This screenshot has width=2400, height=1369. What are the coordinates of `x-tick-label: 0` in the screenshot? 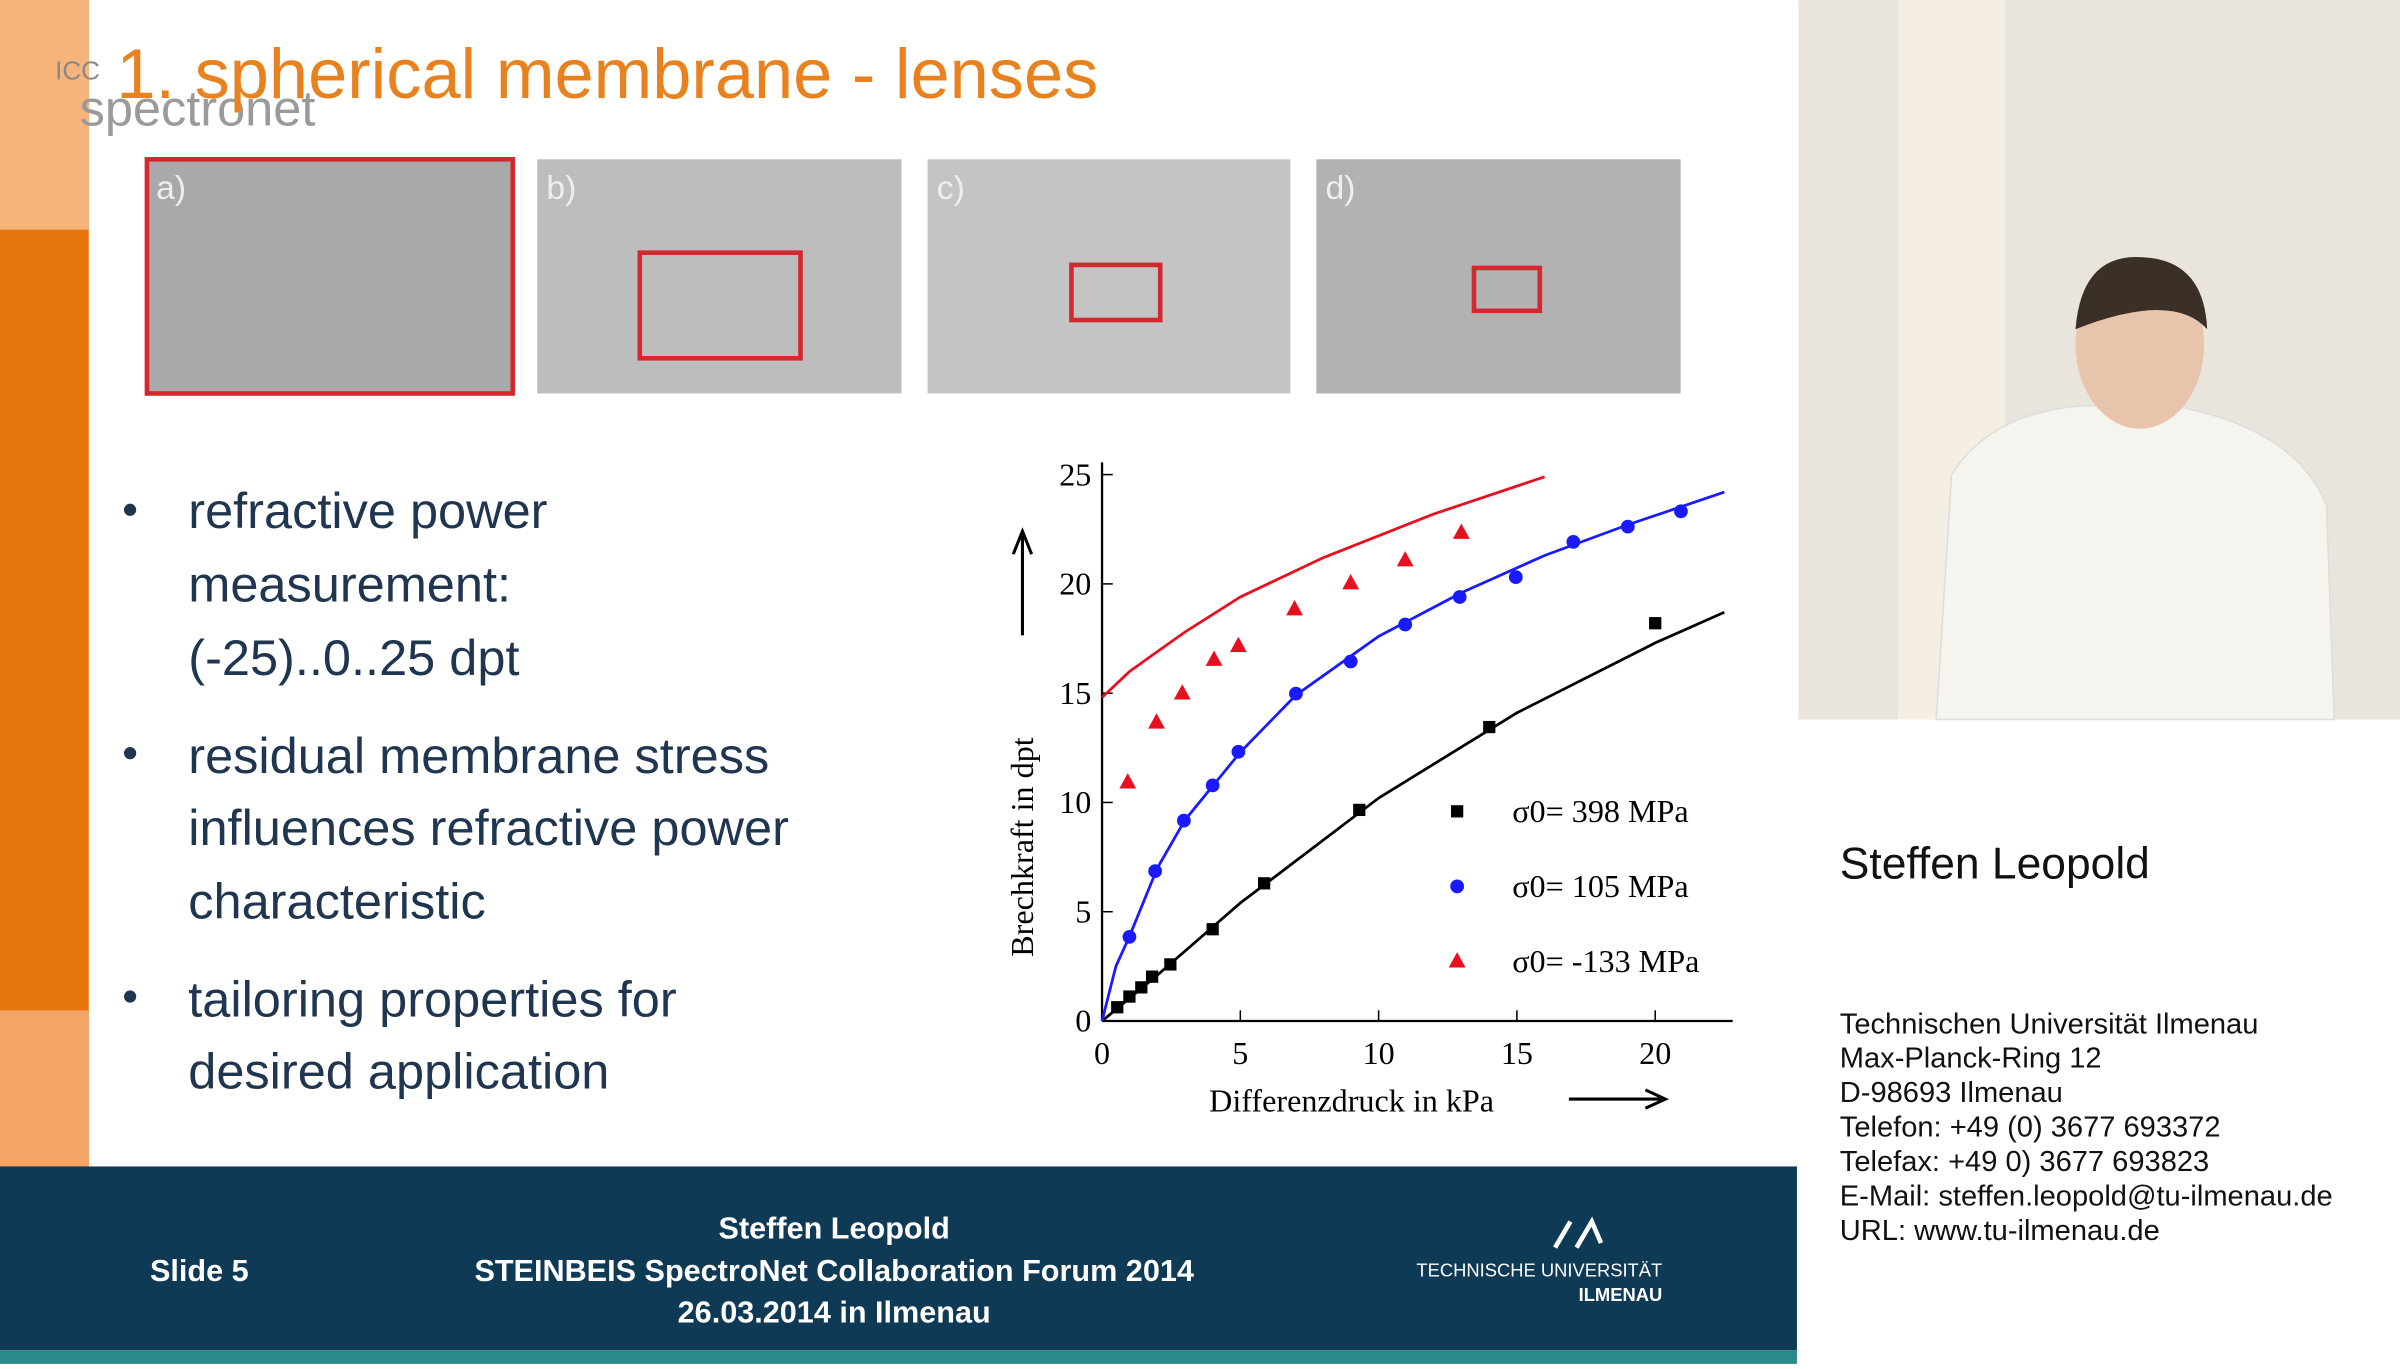 It's located at (1102, 1053).